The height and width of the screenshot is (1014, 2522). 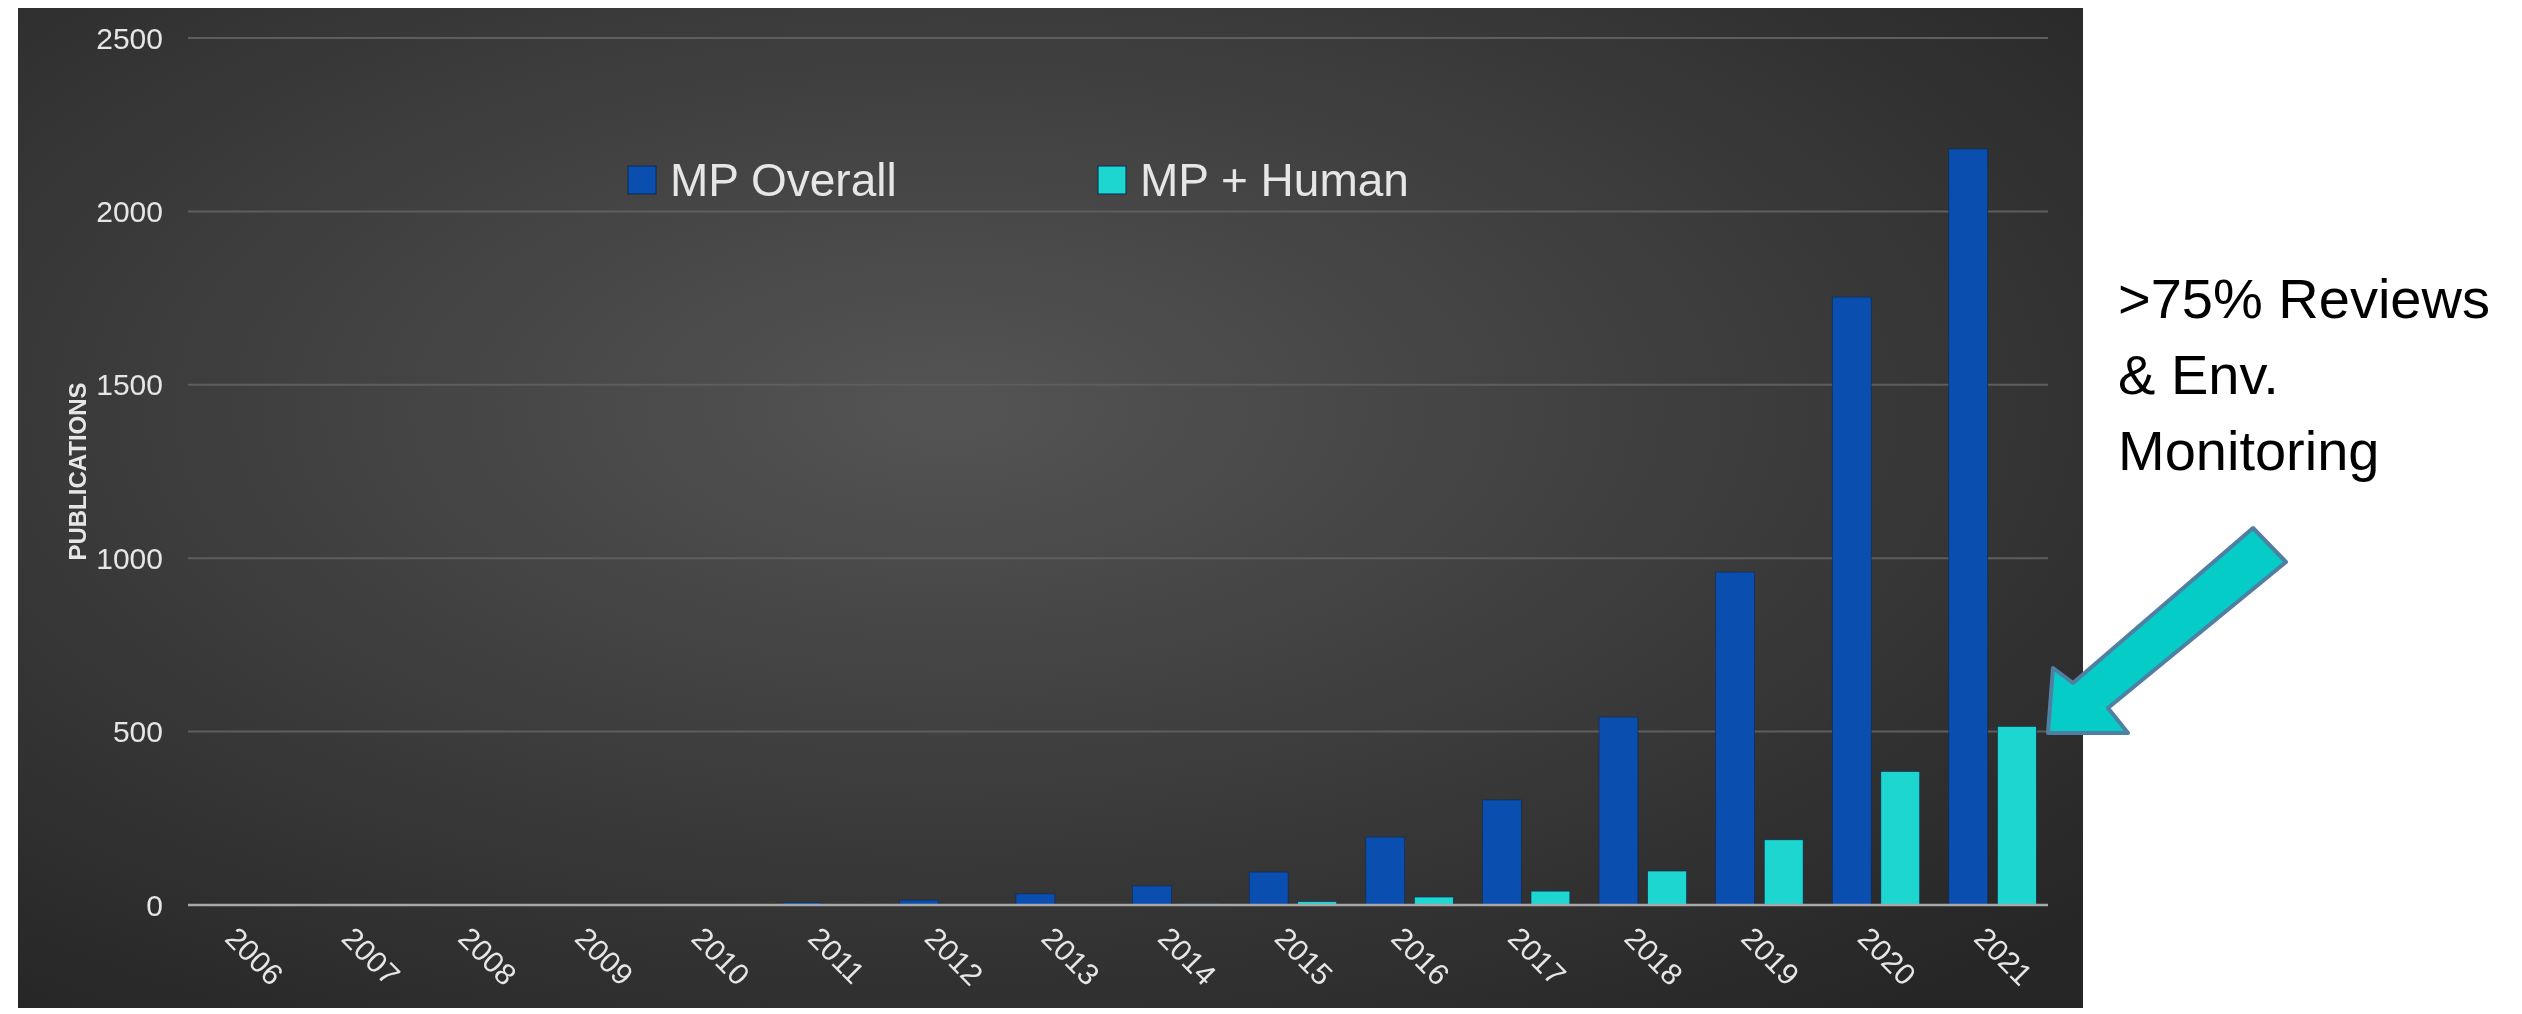 What do you see at coordinates (129, 38) in the screenshot?
I see `y-tick-label: 2500` at bounding box center [129, 38].